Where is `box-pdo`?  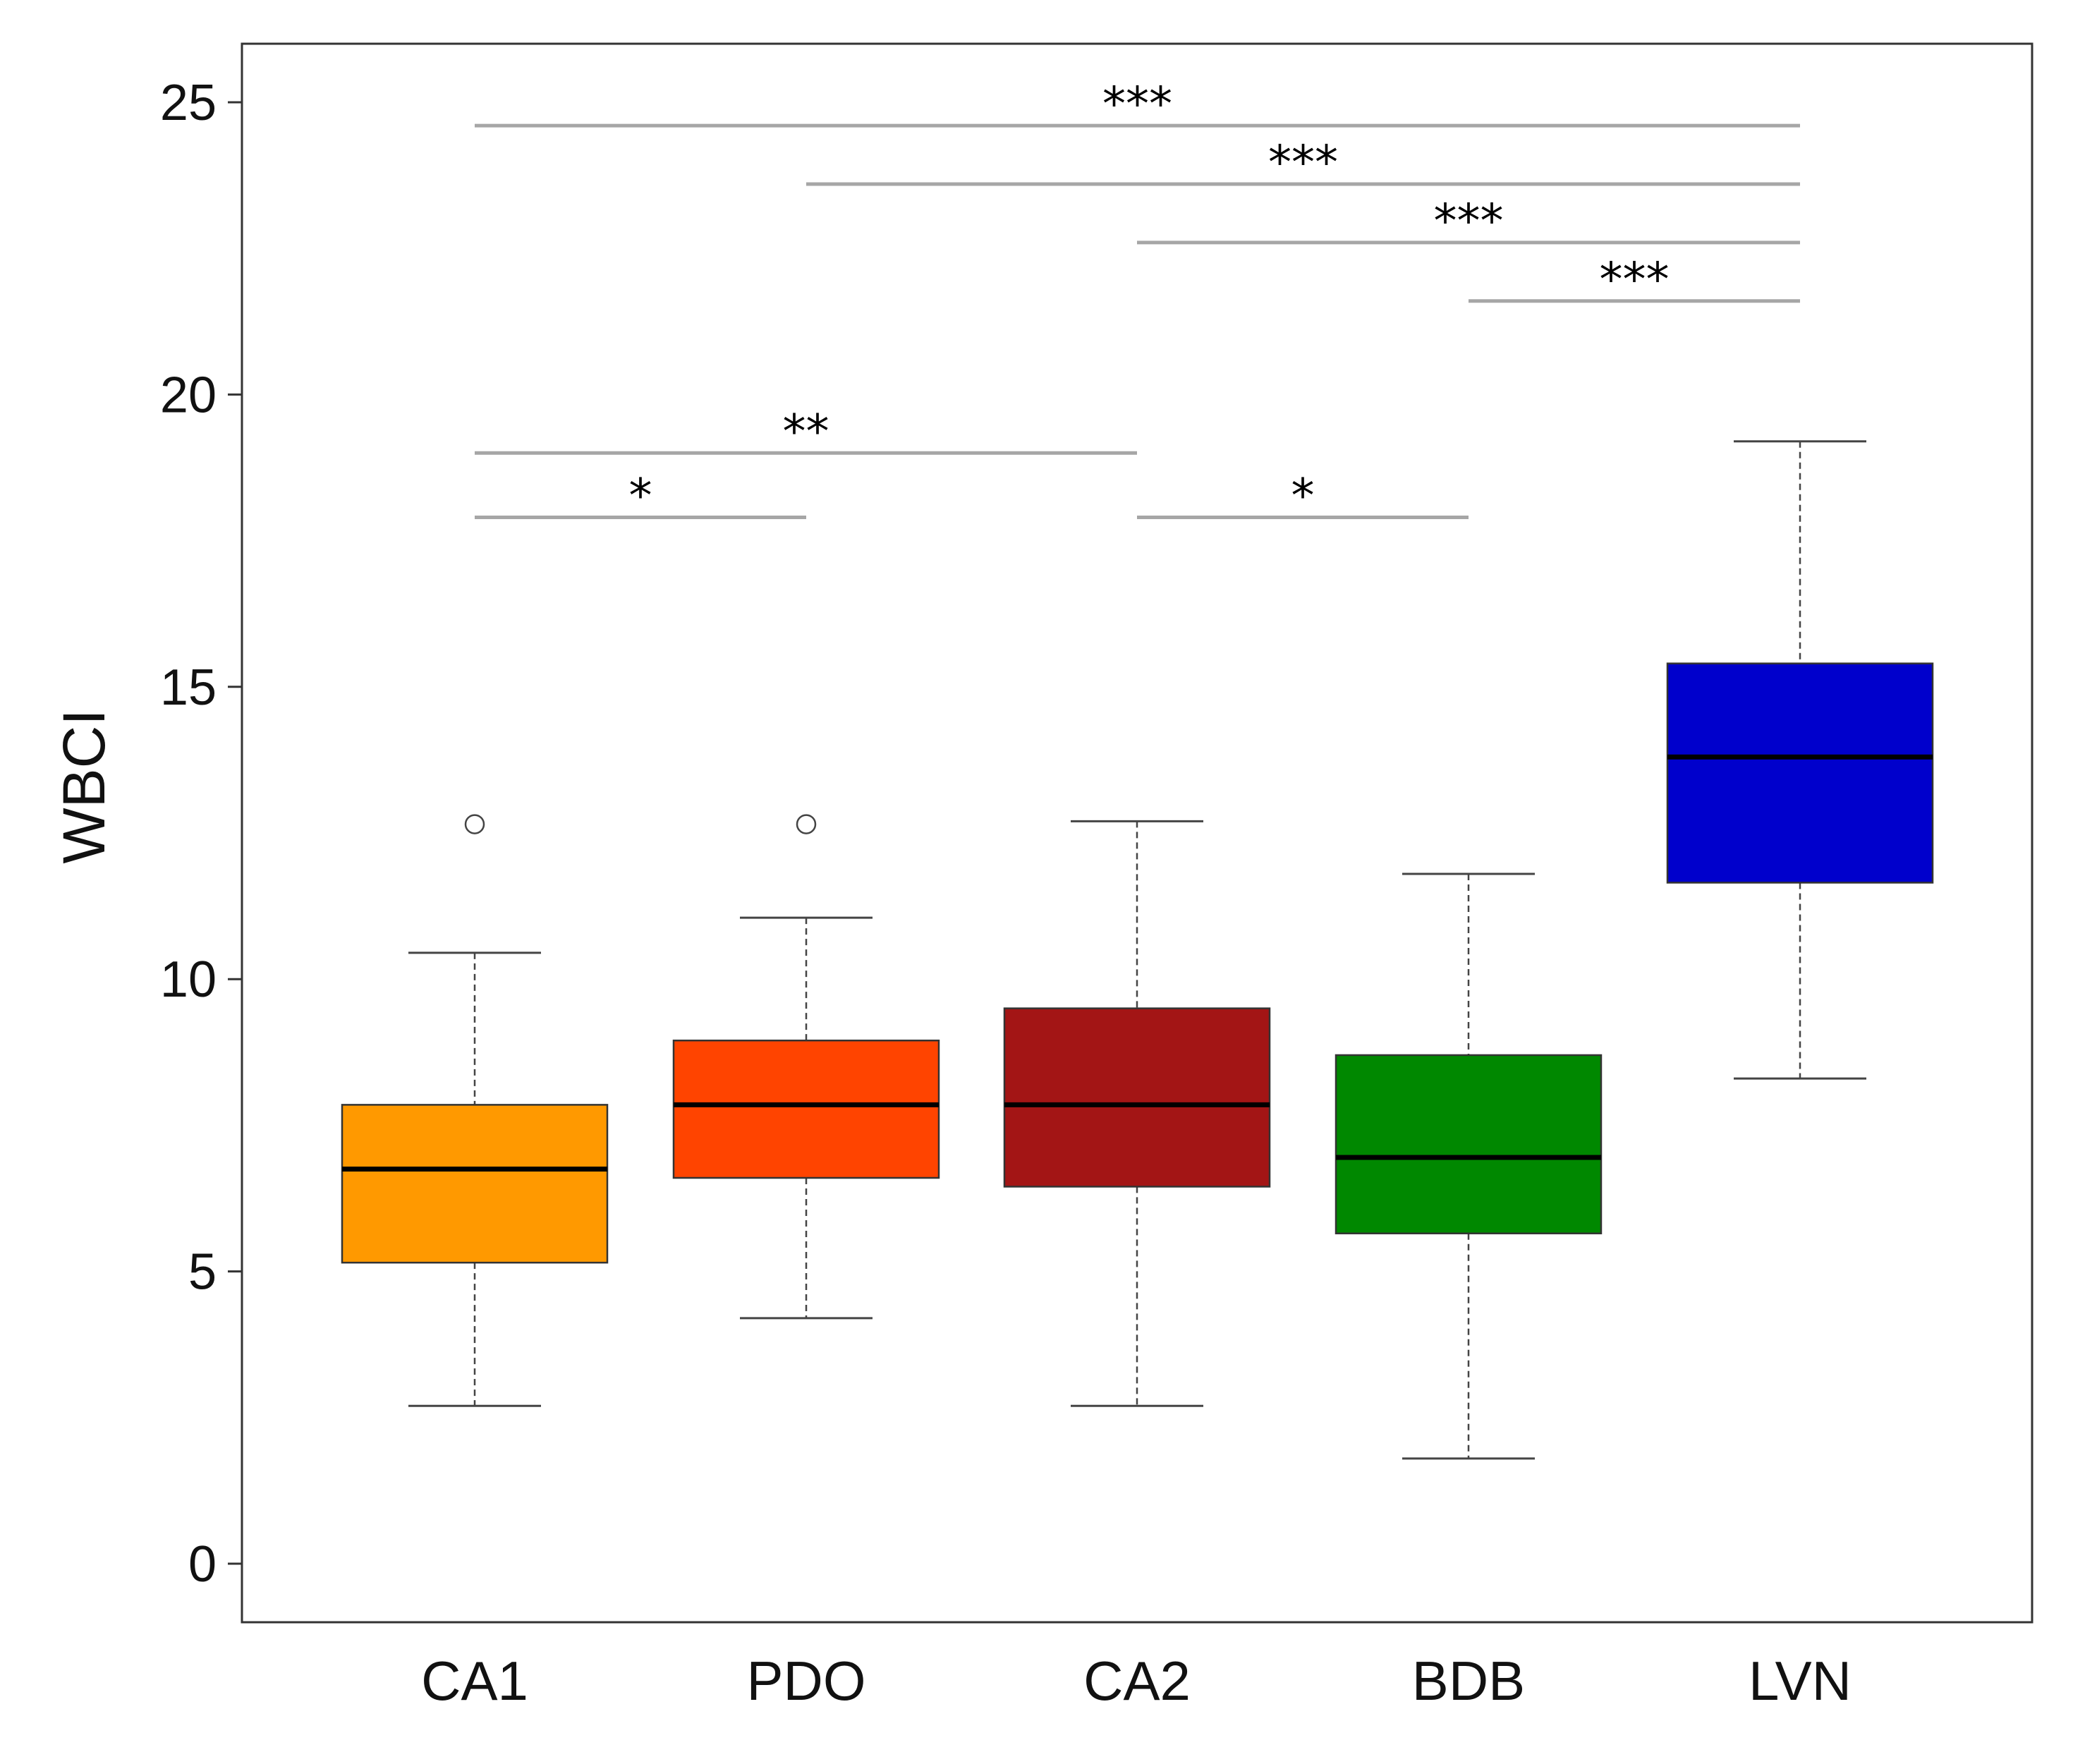
box-pdo is located at coordinates (806, 1067).